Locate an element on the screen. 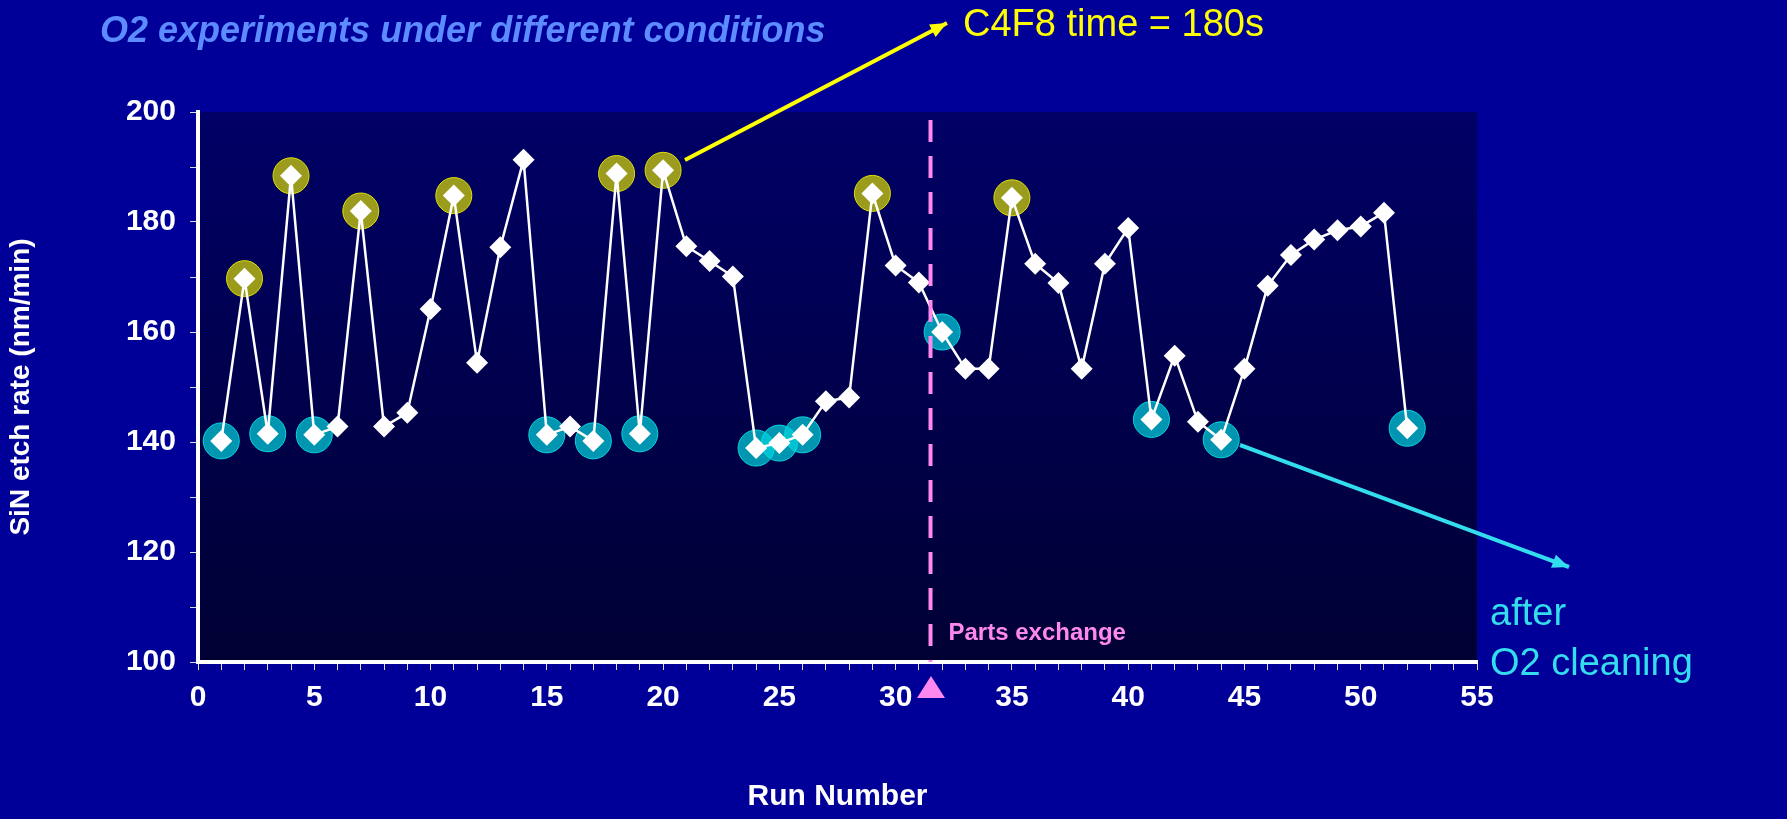 The height and width of the screenshot is (819, 1787). y-tick-label: 180 is located at coordinates (150, 220).